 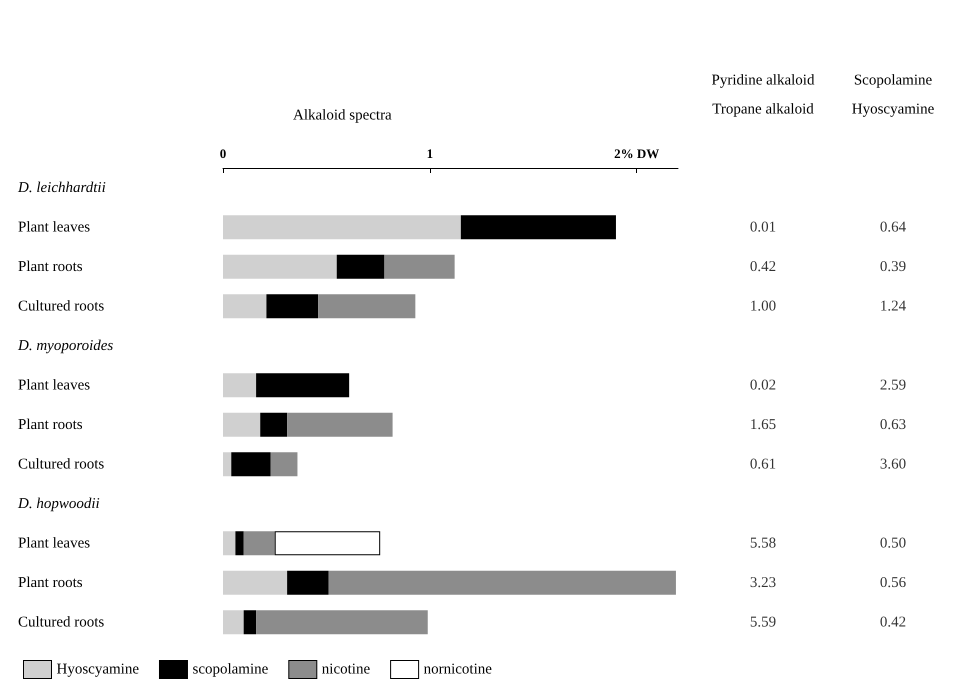 I want to click on text: 1.00, so click(x=763, y=306).